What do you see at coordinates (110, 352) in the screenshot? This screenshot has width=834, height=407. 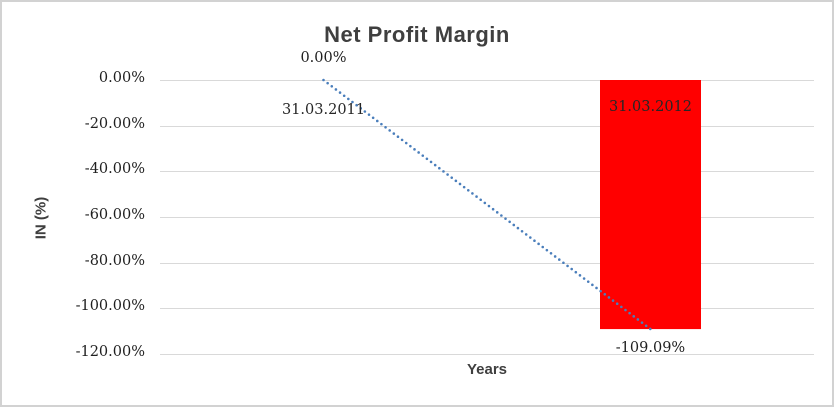 I see `y-tick-label: -120.00%` at bounding box center [110, 352].